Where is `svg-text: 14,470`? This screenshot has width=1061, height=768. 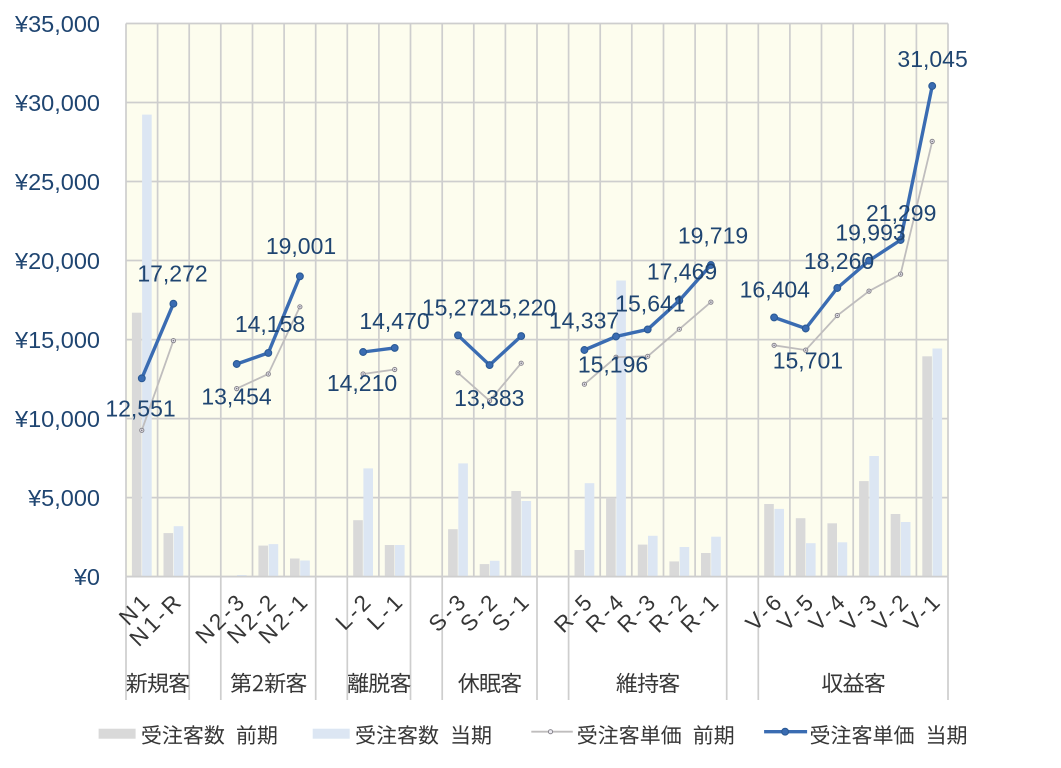 svg-text: 14,470 is located at coordinates (394, 321).